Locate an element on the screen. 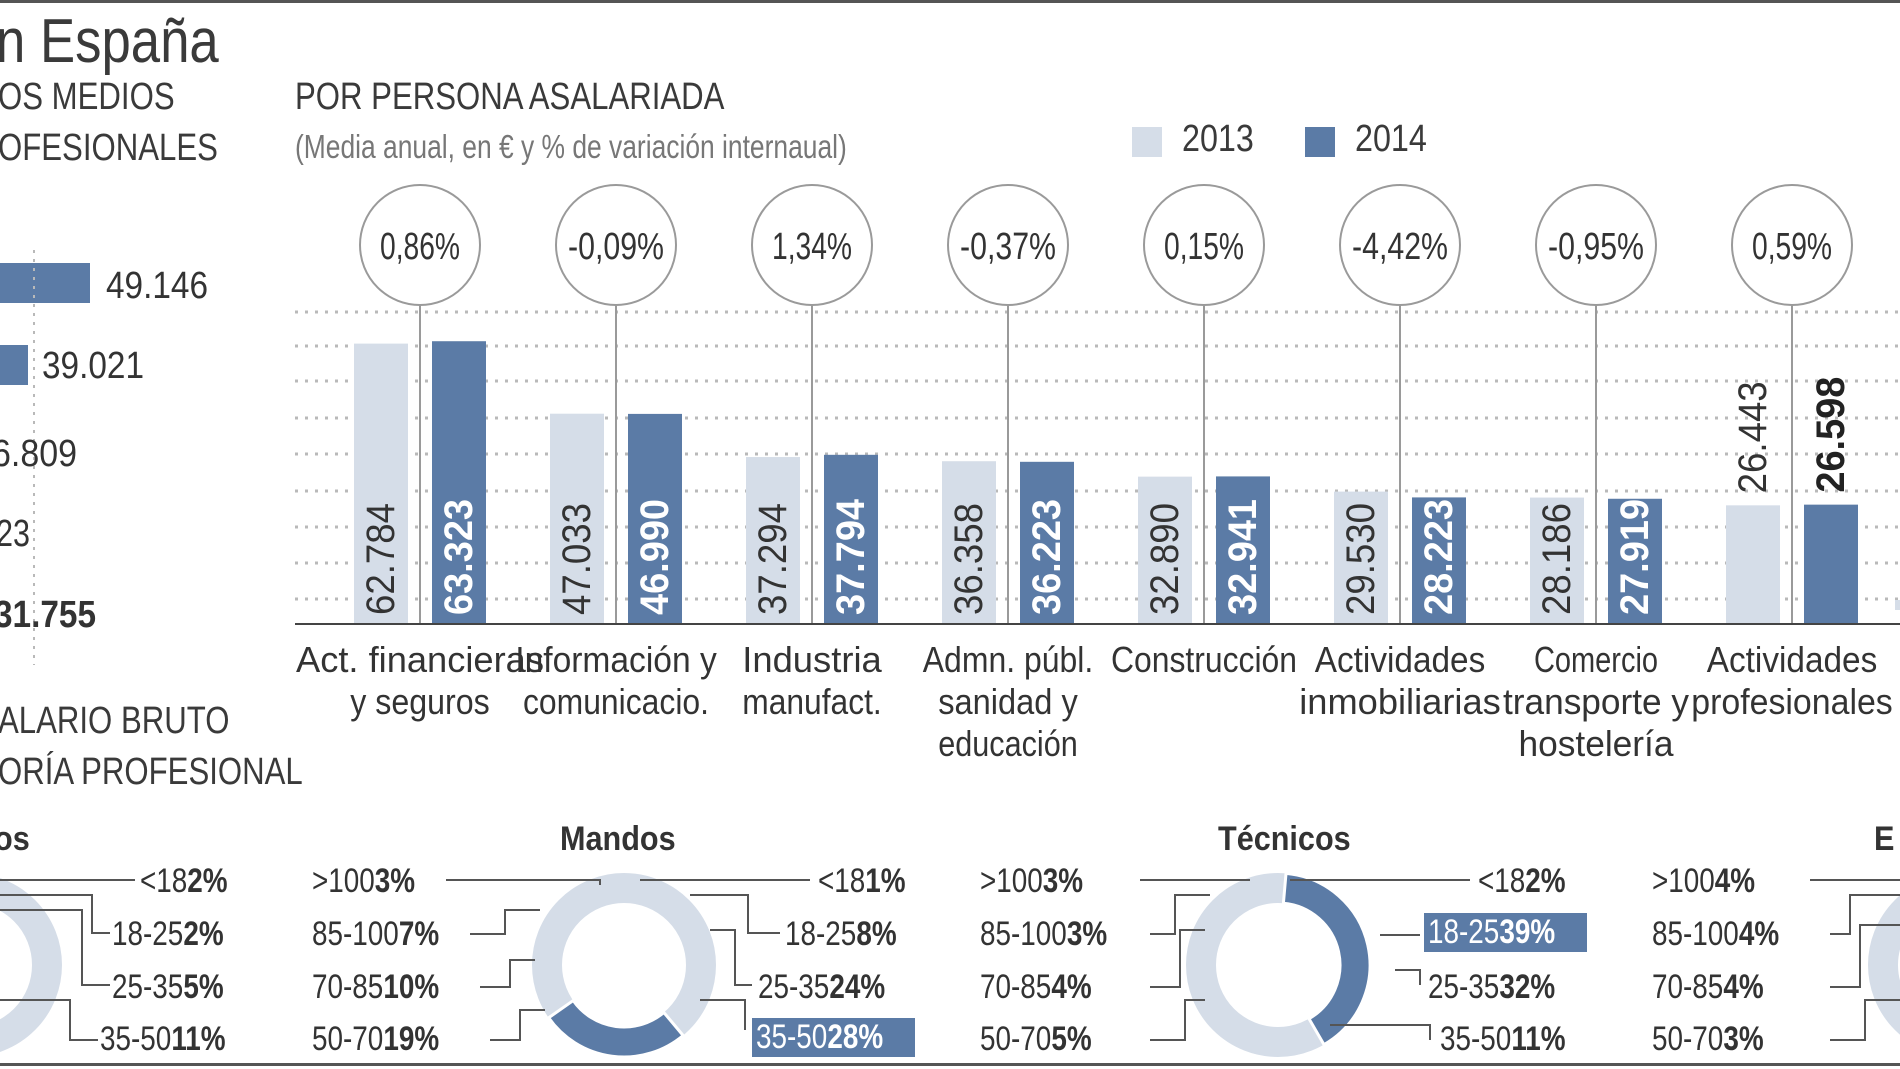  donut-tecnicos-highlight is located at coordinates (1326, 959).